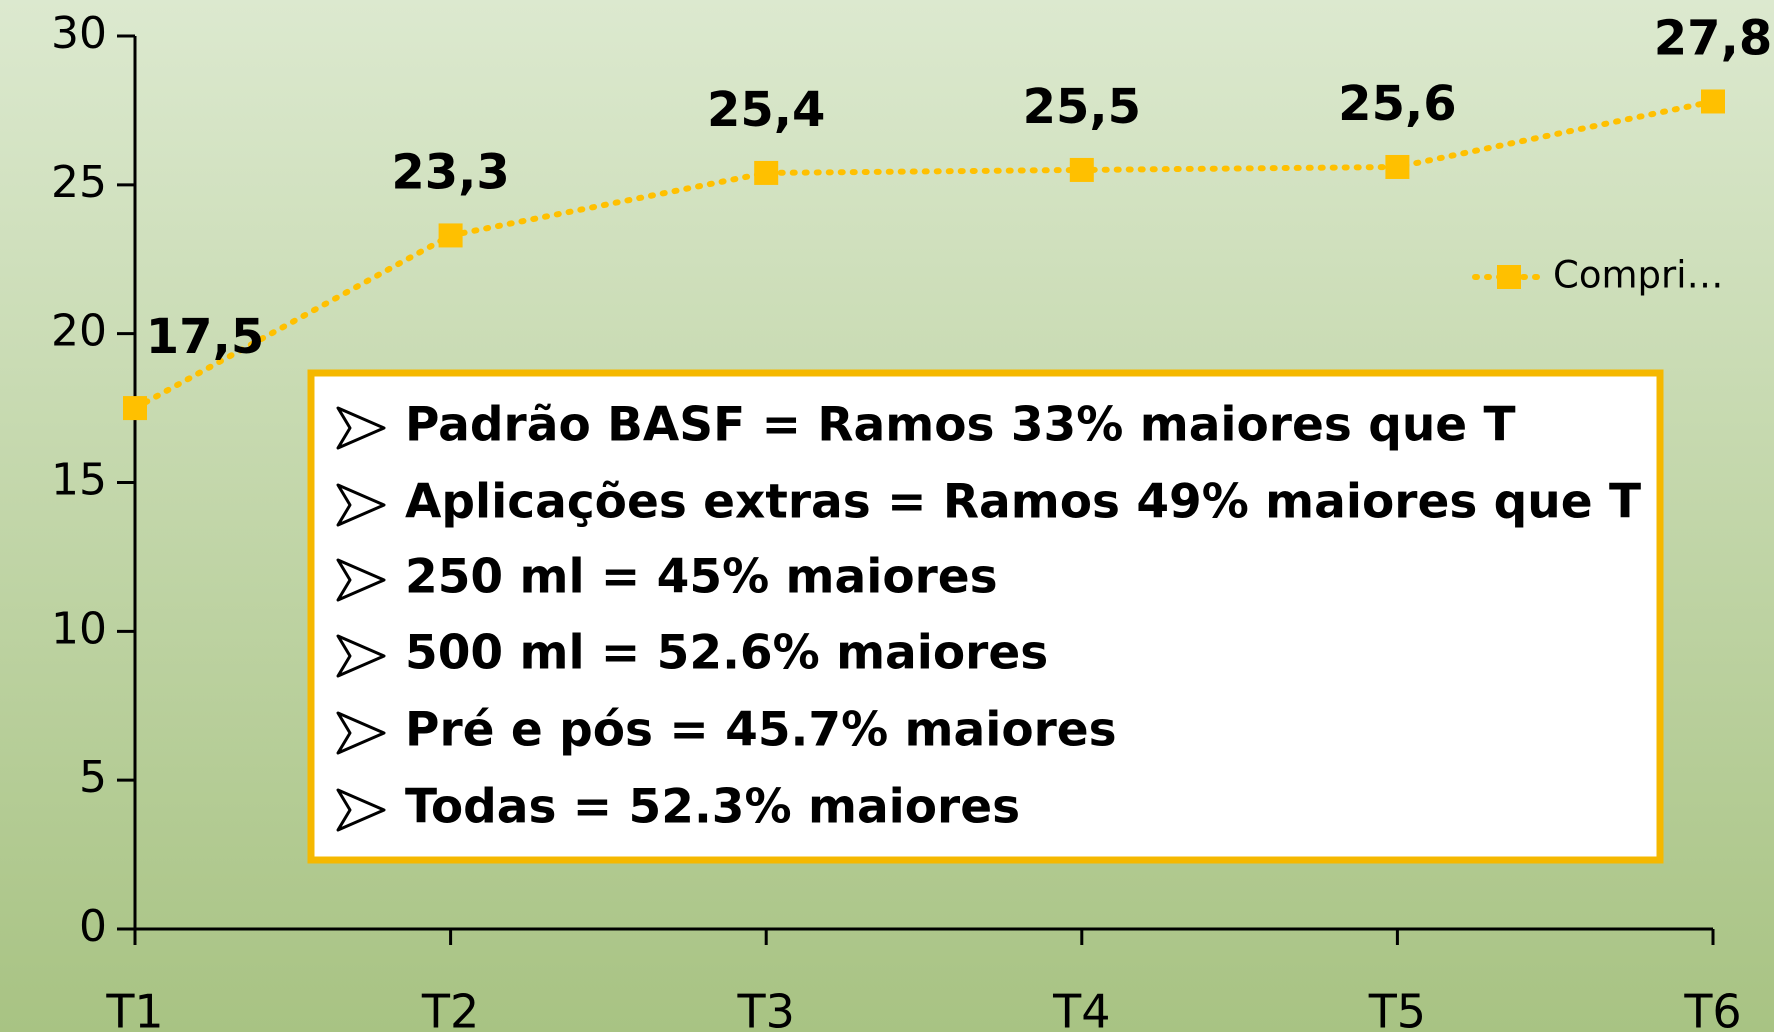 This screenshot has height=1032, width=1774. What do you see at coordinates (1712, 1008) in the screenshot?
I see `x-tick-label: T6` at bounding box center [1712, 1008].